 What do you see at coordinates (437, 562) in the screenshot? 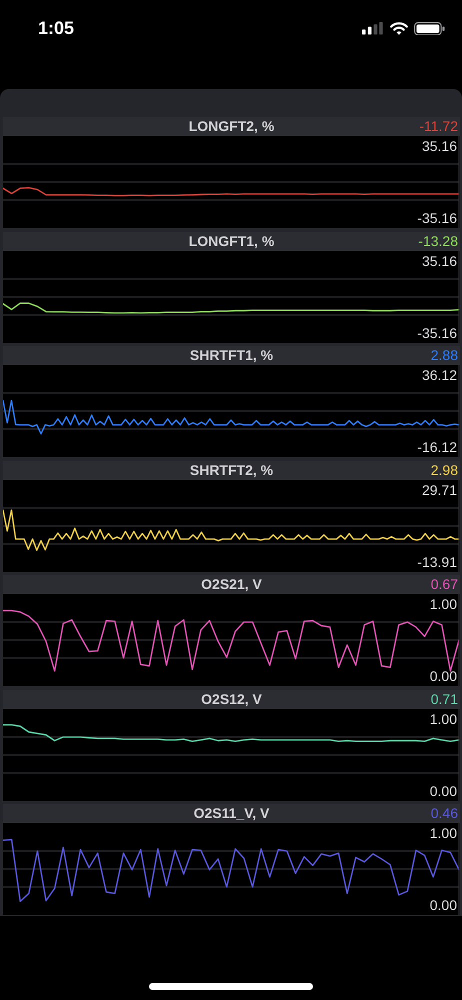
I see `y-tick-label: -13.91` at bounding box center [437, 562].